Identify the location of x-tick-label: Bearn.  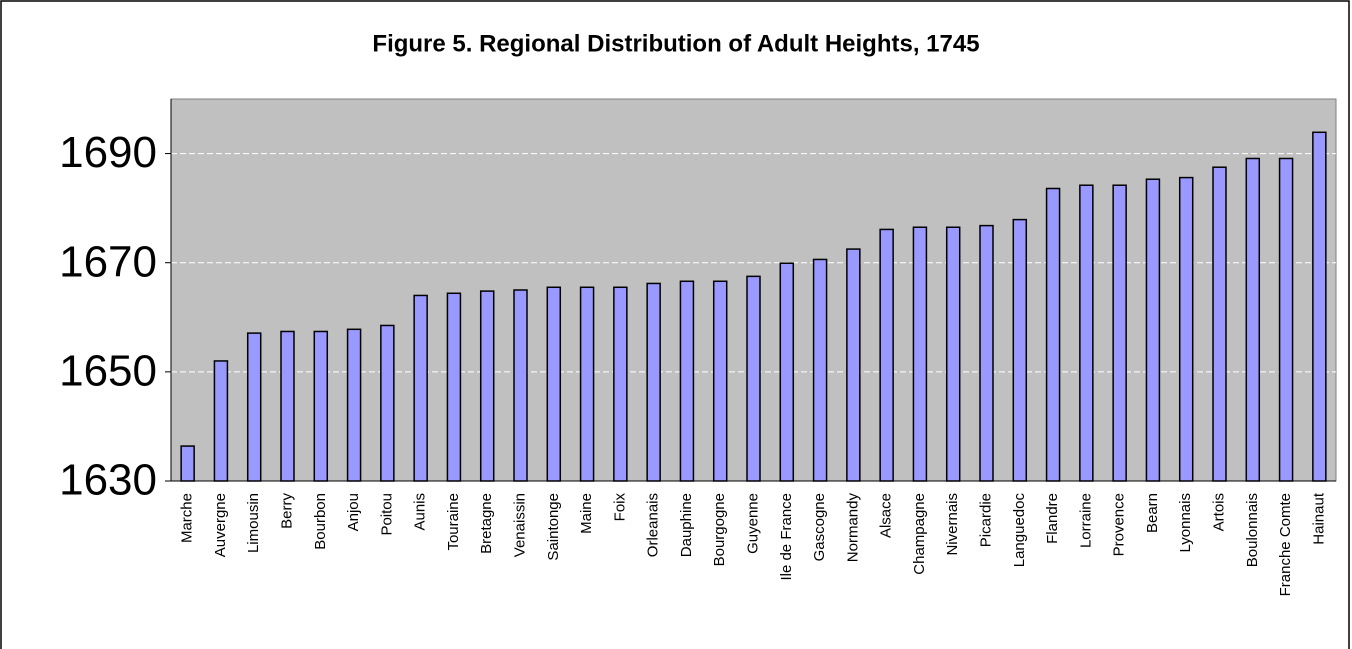
(1152, 513).